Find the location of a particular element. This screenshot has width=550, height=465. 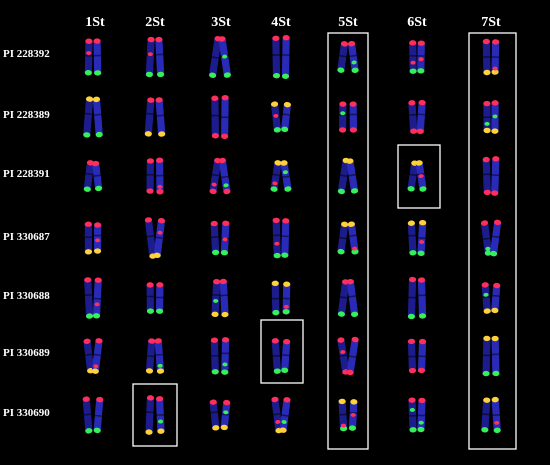

chromosome-r3-c7-a is located at coordinates (486, 176).